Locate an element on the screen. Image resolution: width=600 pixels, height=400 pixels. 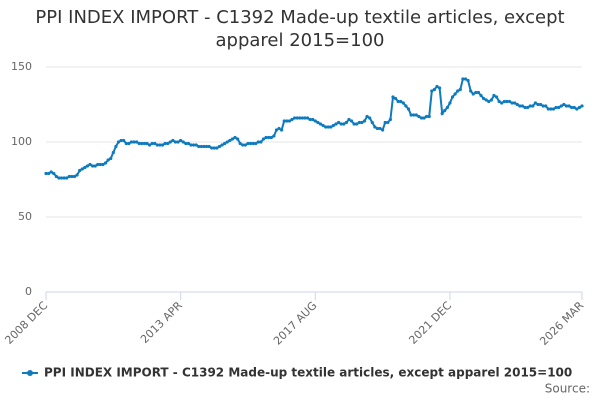
y-tick-label: 150 is located at coordinates (21, 66).